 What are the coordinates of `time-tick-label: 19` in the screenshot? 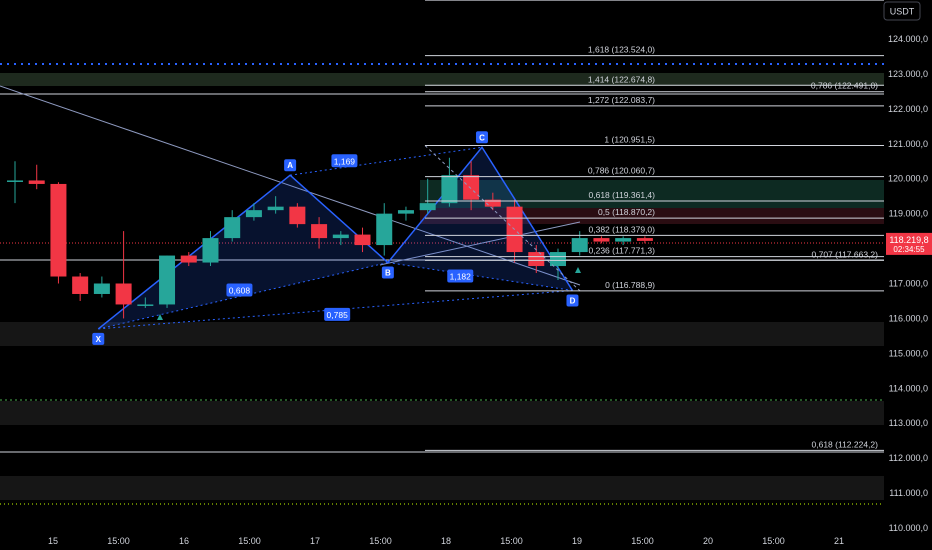 It's located at (577, 541).